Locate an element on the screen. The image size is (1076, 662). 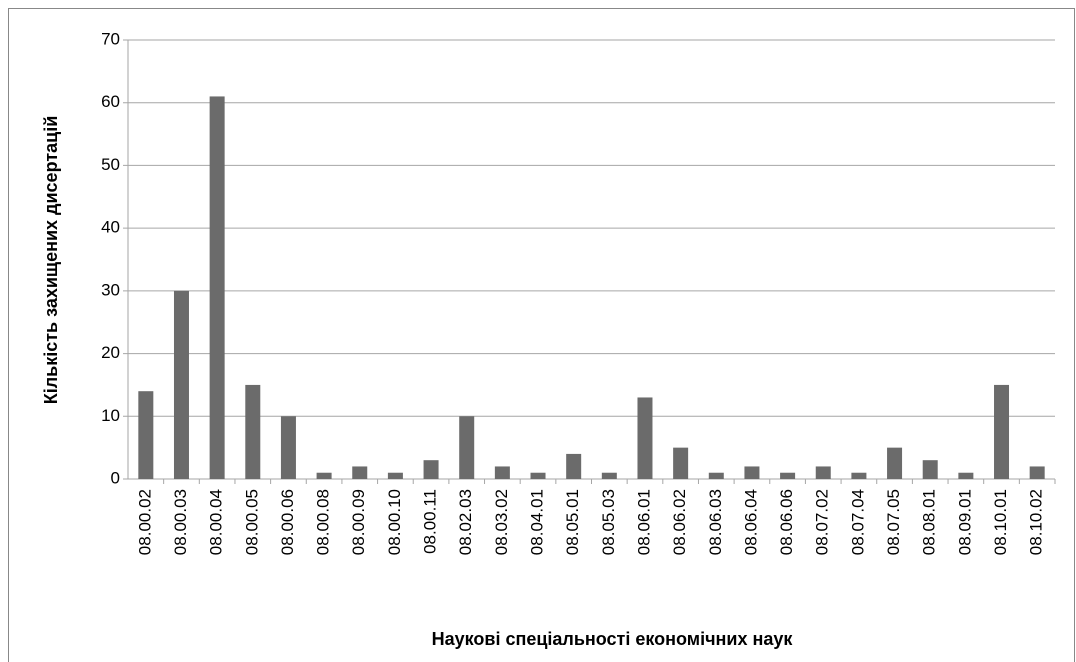
x-tick-label: 08.02.03 is located at coordinates (465, 522).